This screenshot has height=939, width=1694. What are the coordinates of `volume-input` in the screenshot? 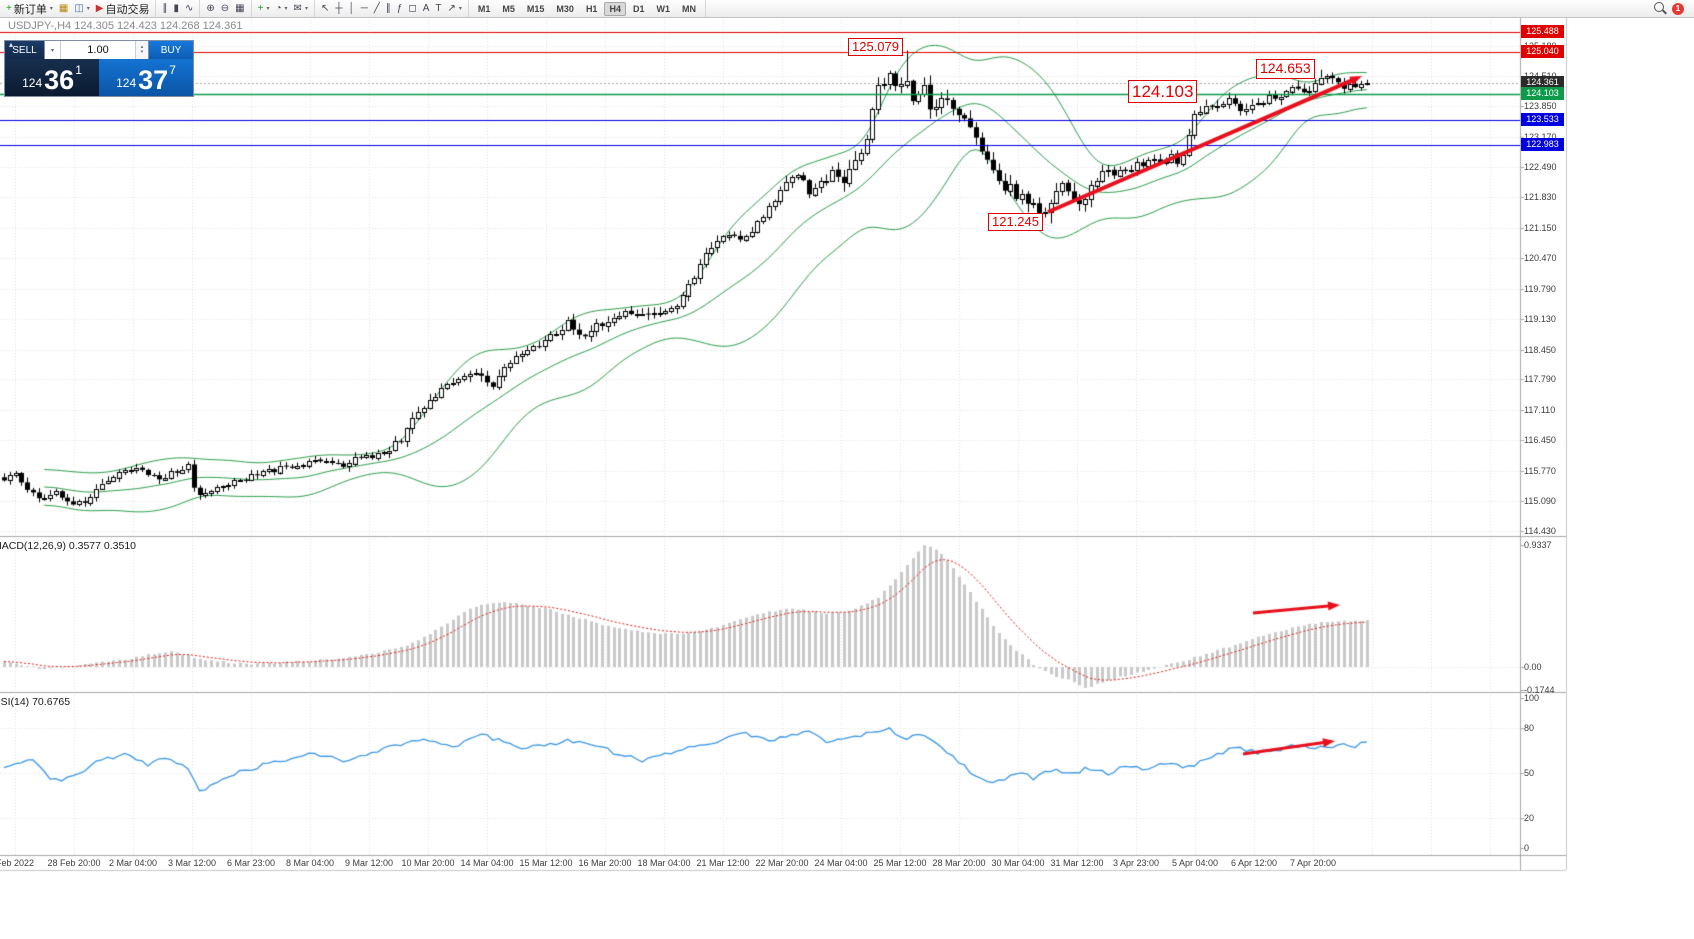 It's located at (98, 50).